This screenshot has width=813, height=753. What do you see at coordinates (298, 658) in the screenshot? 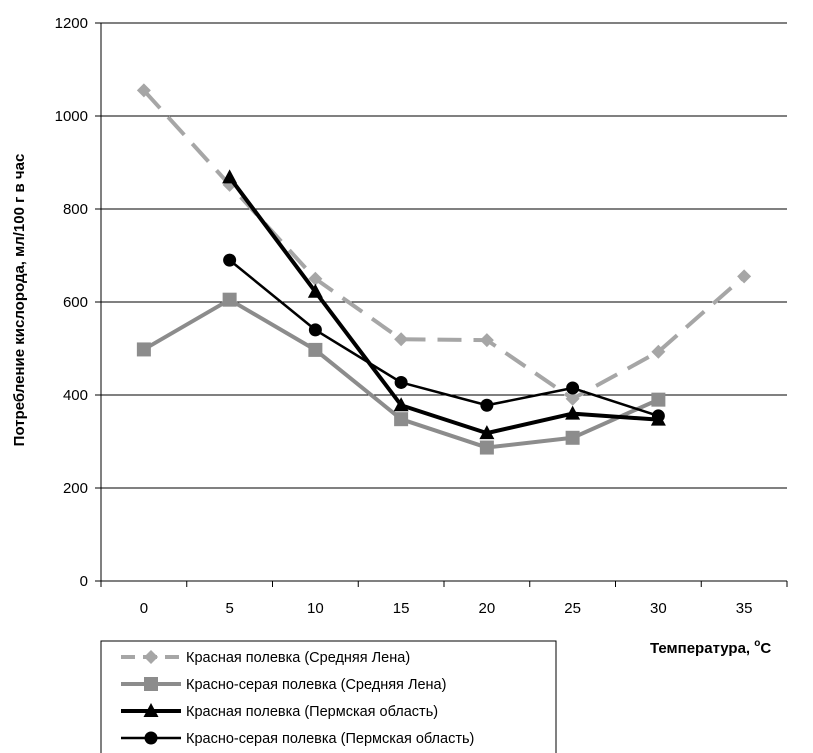
I see `legend-label-1: Красная полевка (Средняя Лена)` at bounding box center [298, 658].